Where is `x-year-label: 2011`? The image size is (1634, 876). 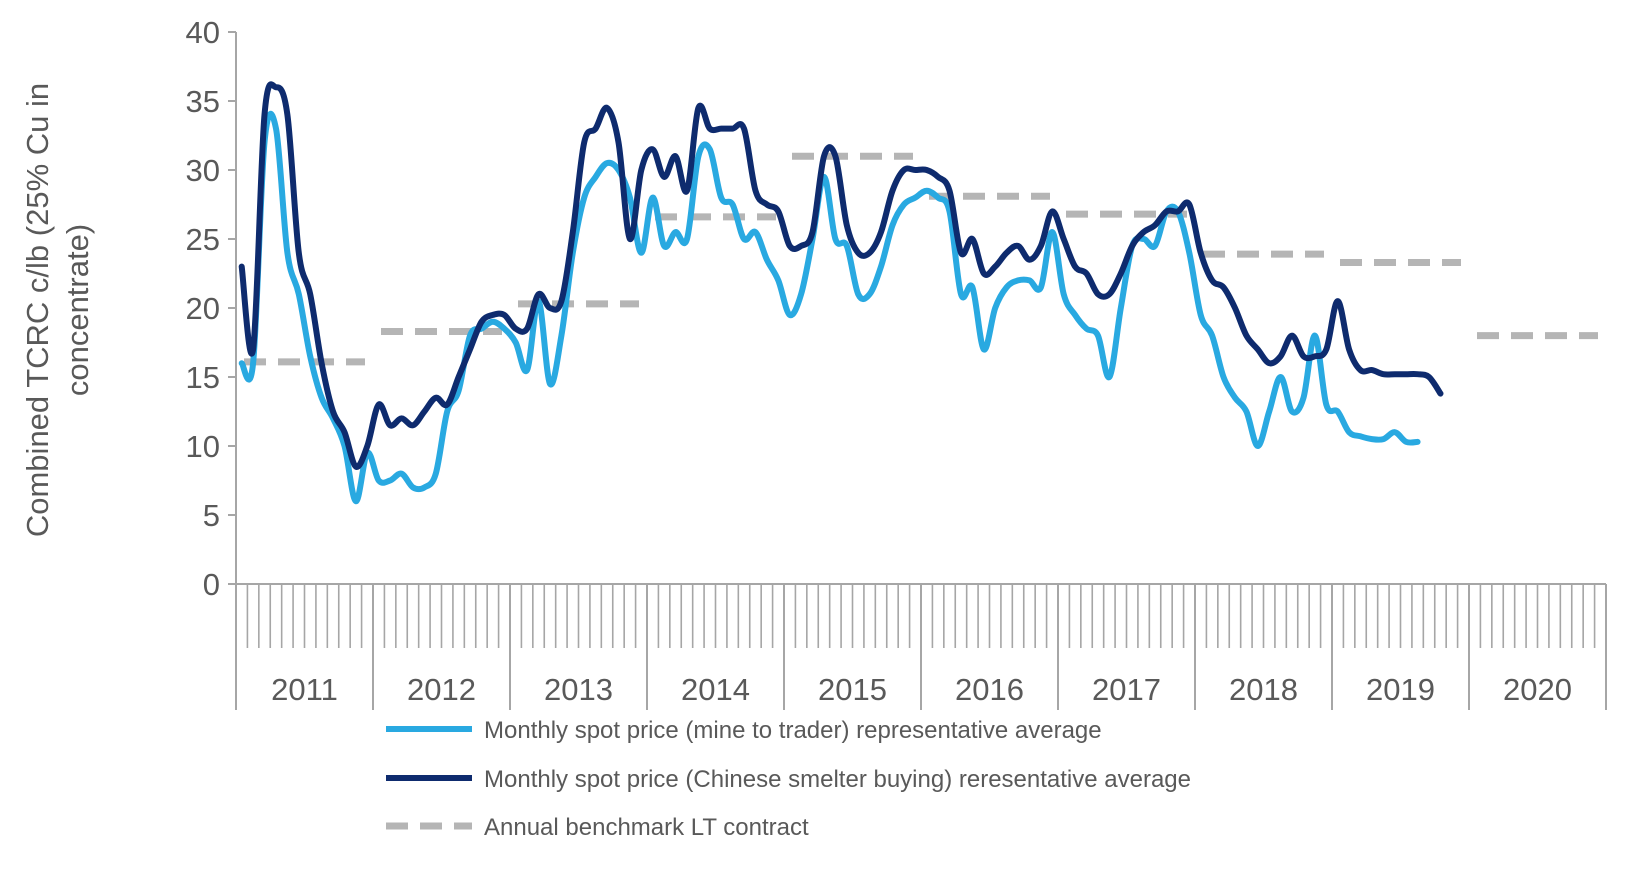 x-year-label: 2011 is located at coordinates (304, 689).